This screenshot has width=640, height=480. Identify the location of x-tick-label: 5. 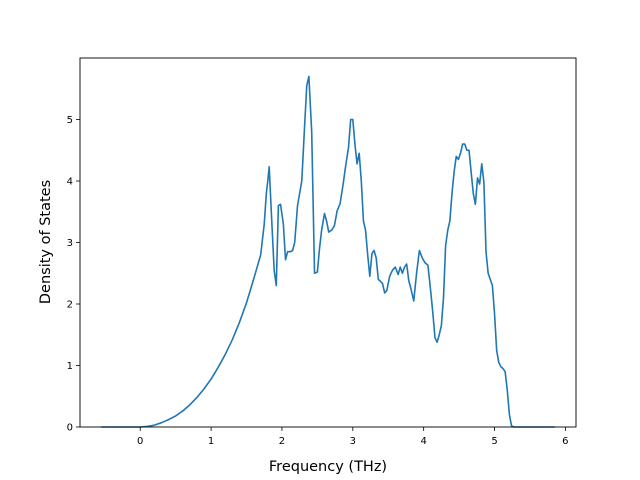
(494, 441).